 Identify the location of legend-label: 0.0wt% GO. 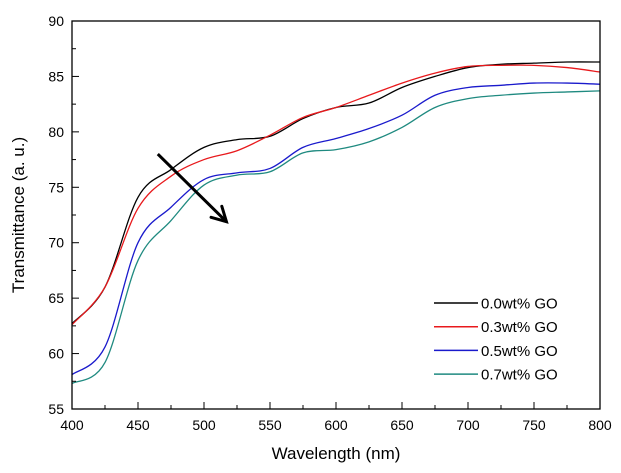
(519, 304).